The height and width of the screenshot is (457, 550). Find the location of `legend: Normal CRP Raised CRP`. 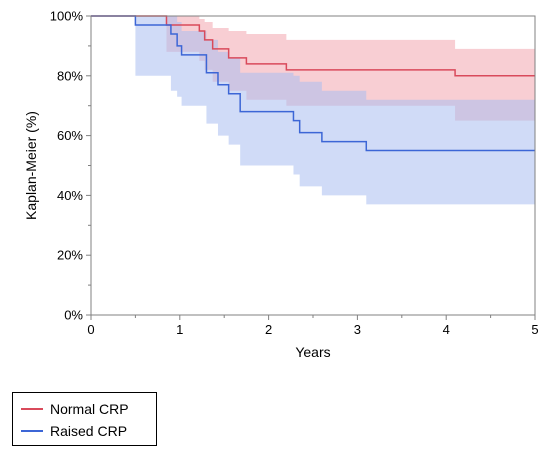

legend: Normal CRP Raised CRP is located at coordinates (84, 419).